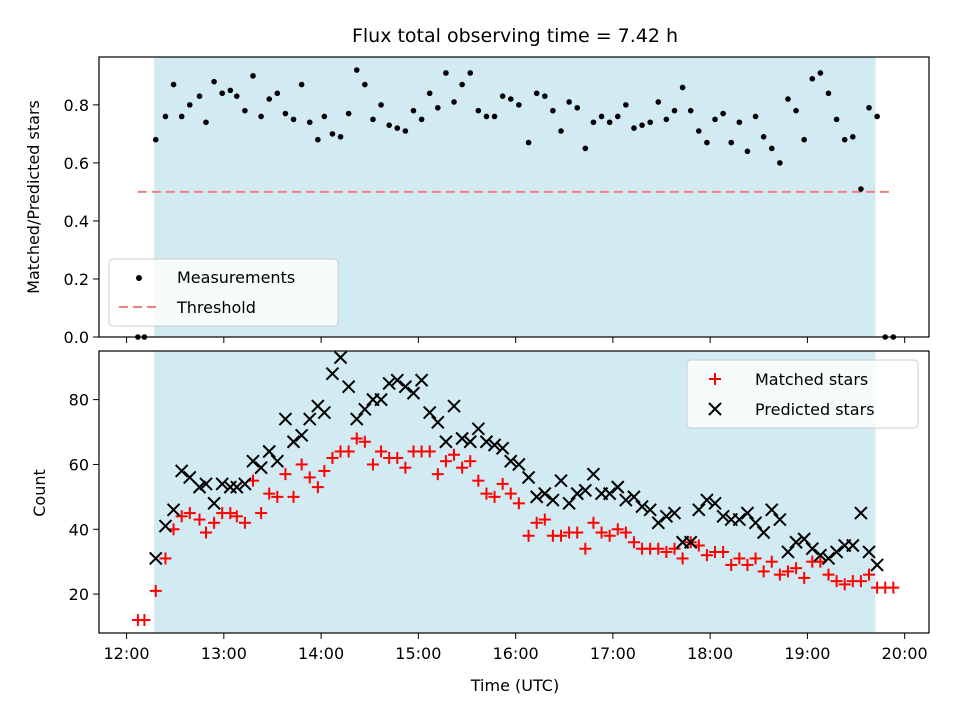 The height and width of the screenshot is (720, 960). What do you see at coordinates (710, 653) in the screenshot?
I see `x-tick-label: 18:00` at bounding box center [710, 653].